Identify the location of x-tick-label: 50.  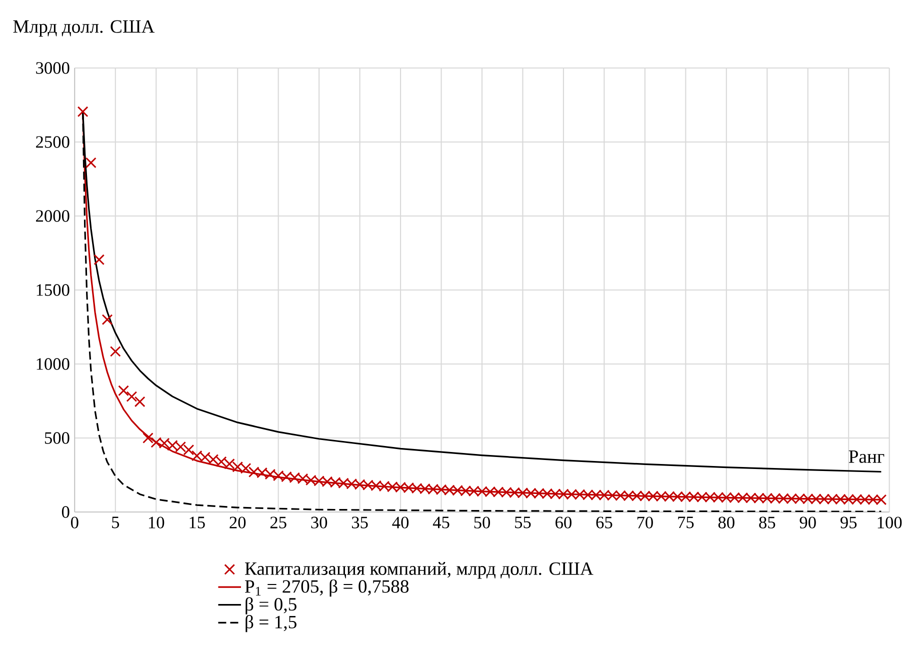
(482, 522).